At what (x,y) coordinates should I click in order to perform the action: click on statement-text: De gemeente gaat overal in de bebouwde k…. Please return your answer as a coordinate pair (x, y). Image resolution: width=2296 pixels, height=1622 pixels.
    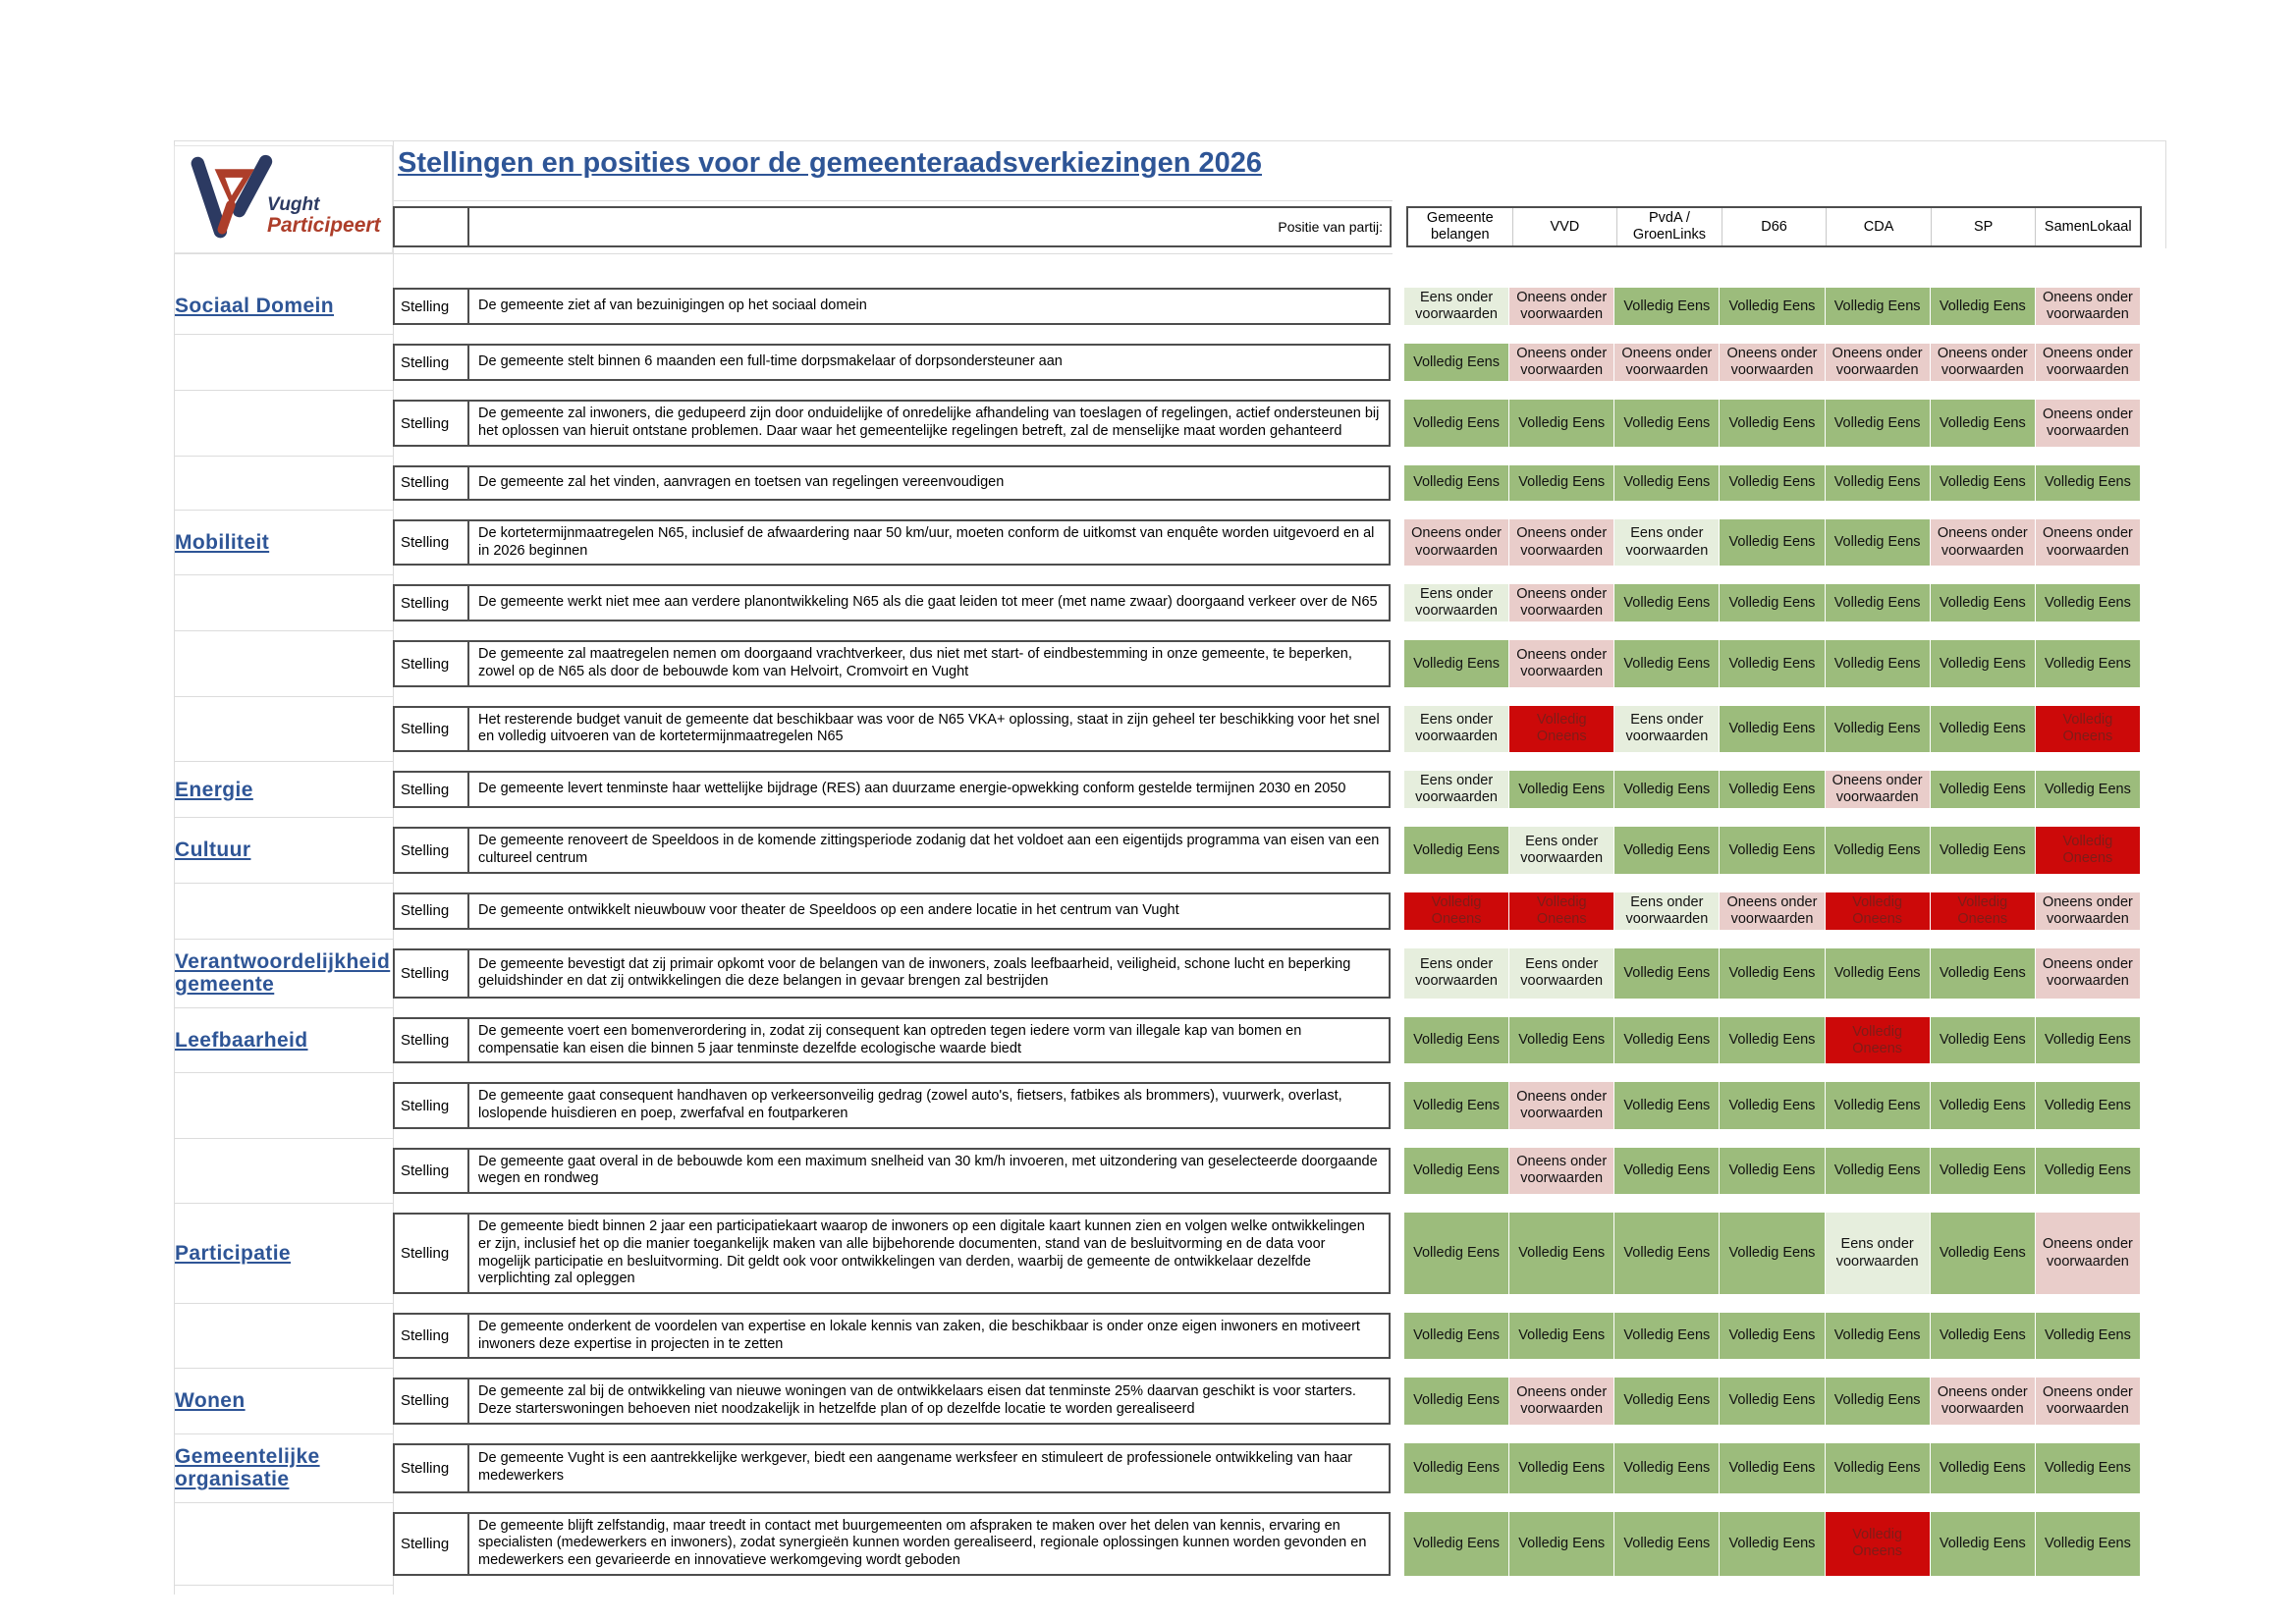
    Looking at the image, I should click on (929, 1171).